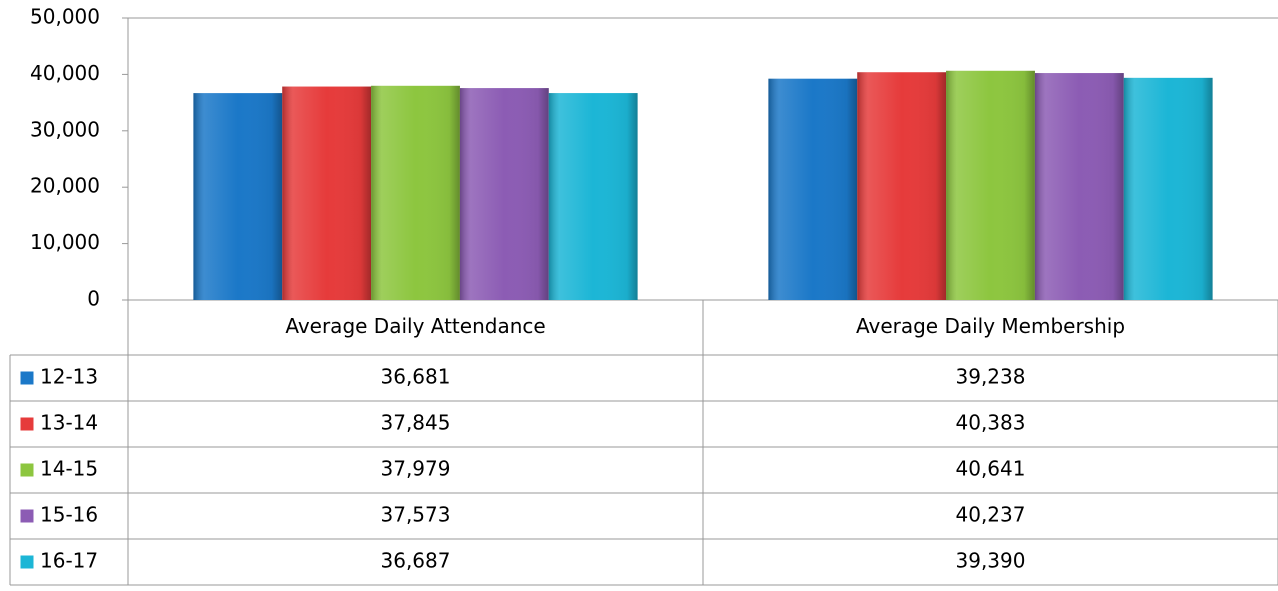  Describe the element at coordinates (991, 515) in the screenshot. I see `table-value: 40,237` at that location.